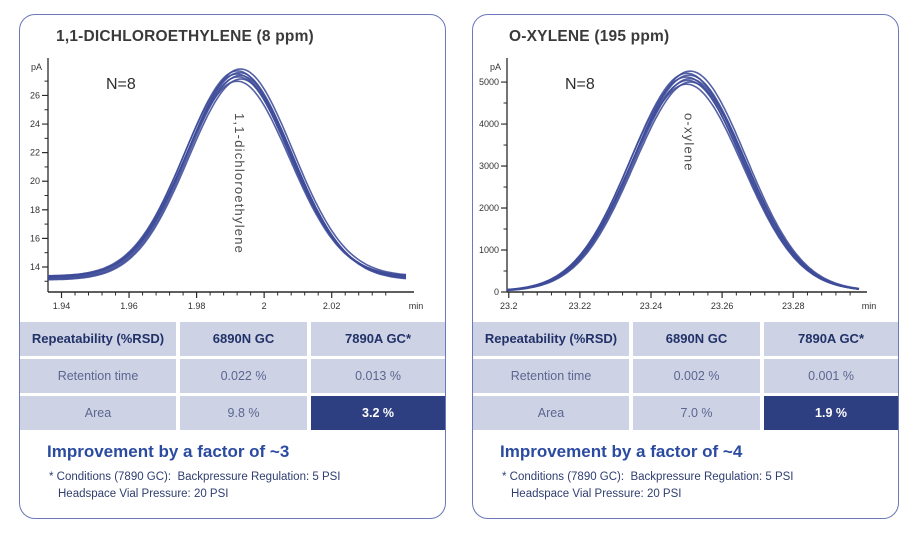  I want to click on x-tick-label: 23.26, so click(722, 306).